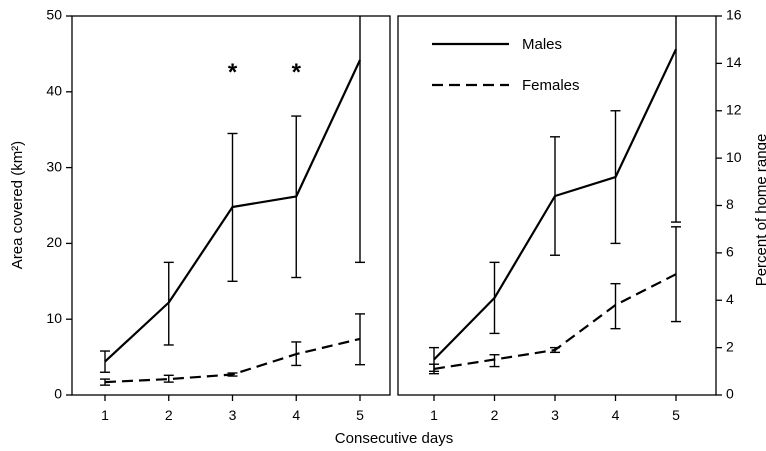 The width and height of the screenshot is (766, 451). I want to click on y-tick-label: 20, so click(54, 242).